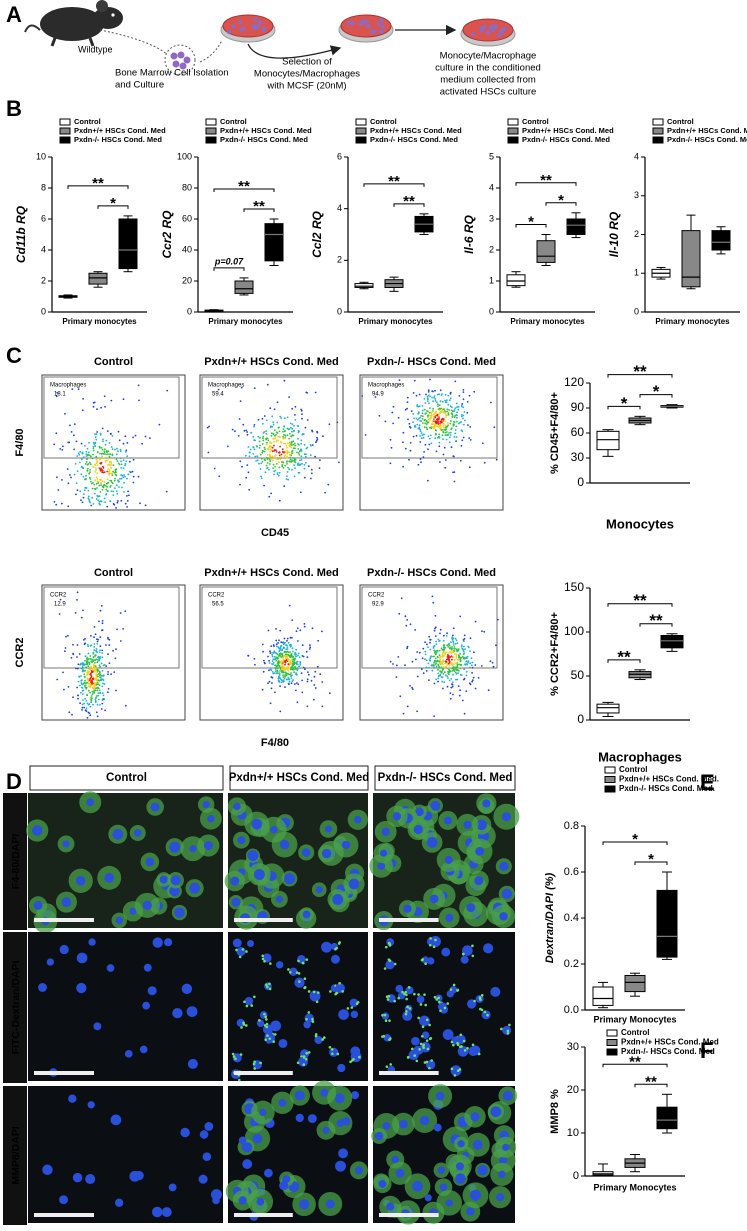  I want to click on y-axis-label: Ccr2 RQ, so click(167, 234).